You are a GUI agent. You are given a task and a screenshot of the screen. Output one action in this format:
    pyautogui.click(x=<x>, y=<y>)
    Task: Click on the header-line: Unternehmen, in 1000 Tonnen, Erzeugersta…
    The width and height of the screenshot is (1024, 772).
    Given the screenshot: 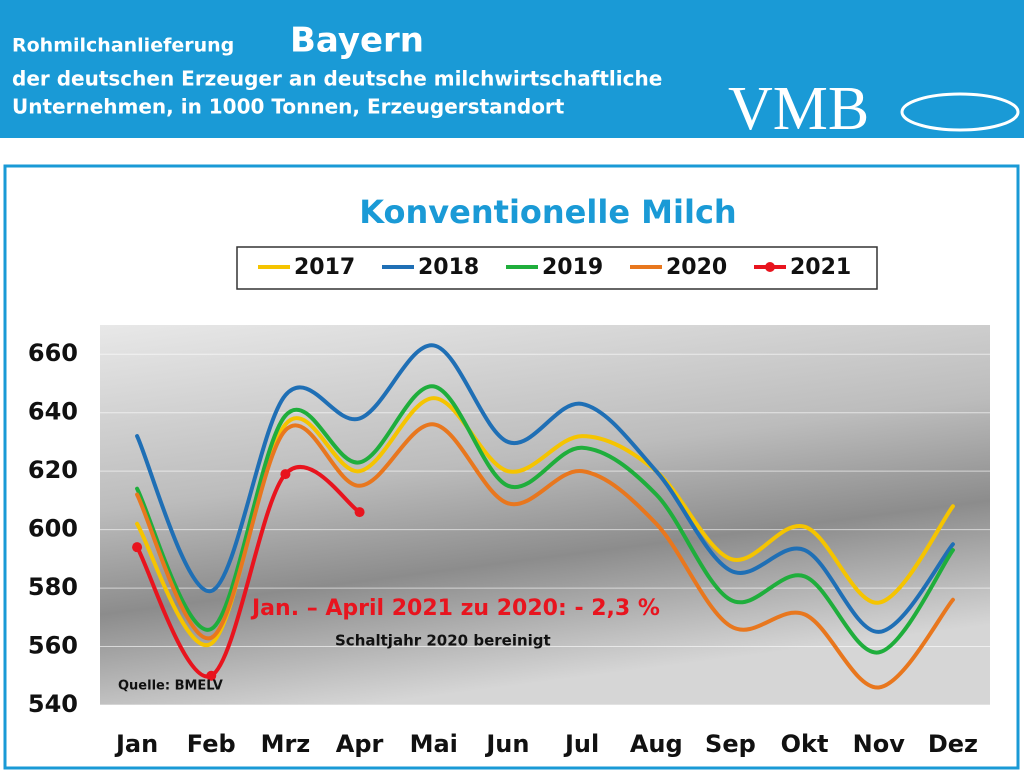 What is the action you would take?
    pyautogui.click(x=288, y=107)
    